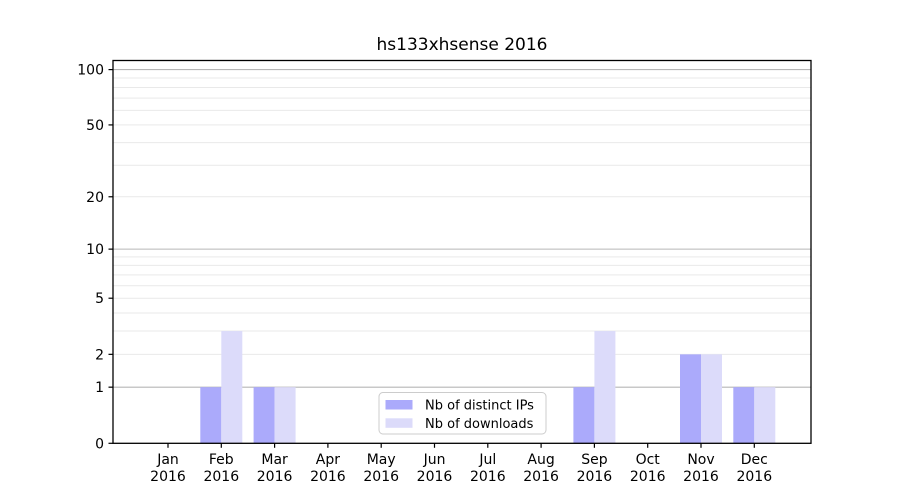 This screenshot has height=500, width=900. I want to click on x-tick-label-year-aug: 2016, so click(541, 477).